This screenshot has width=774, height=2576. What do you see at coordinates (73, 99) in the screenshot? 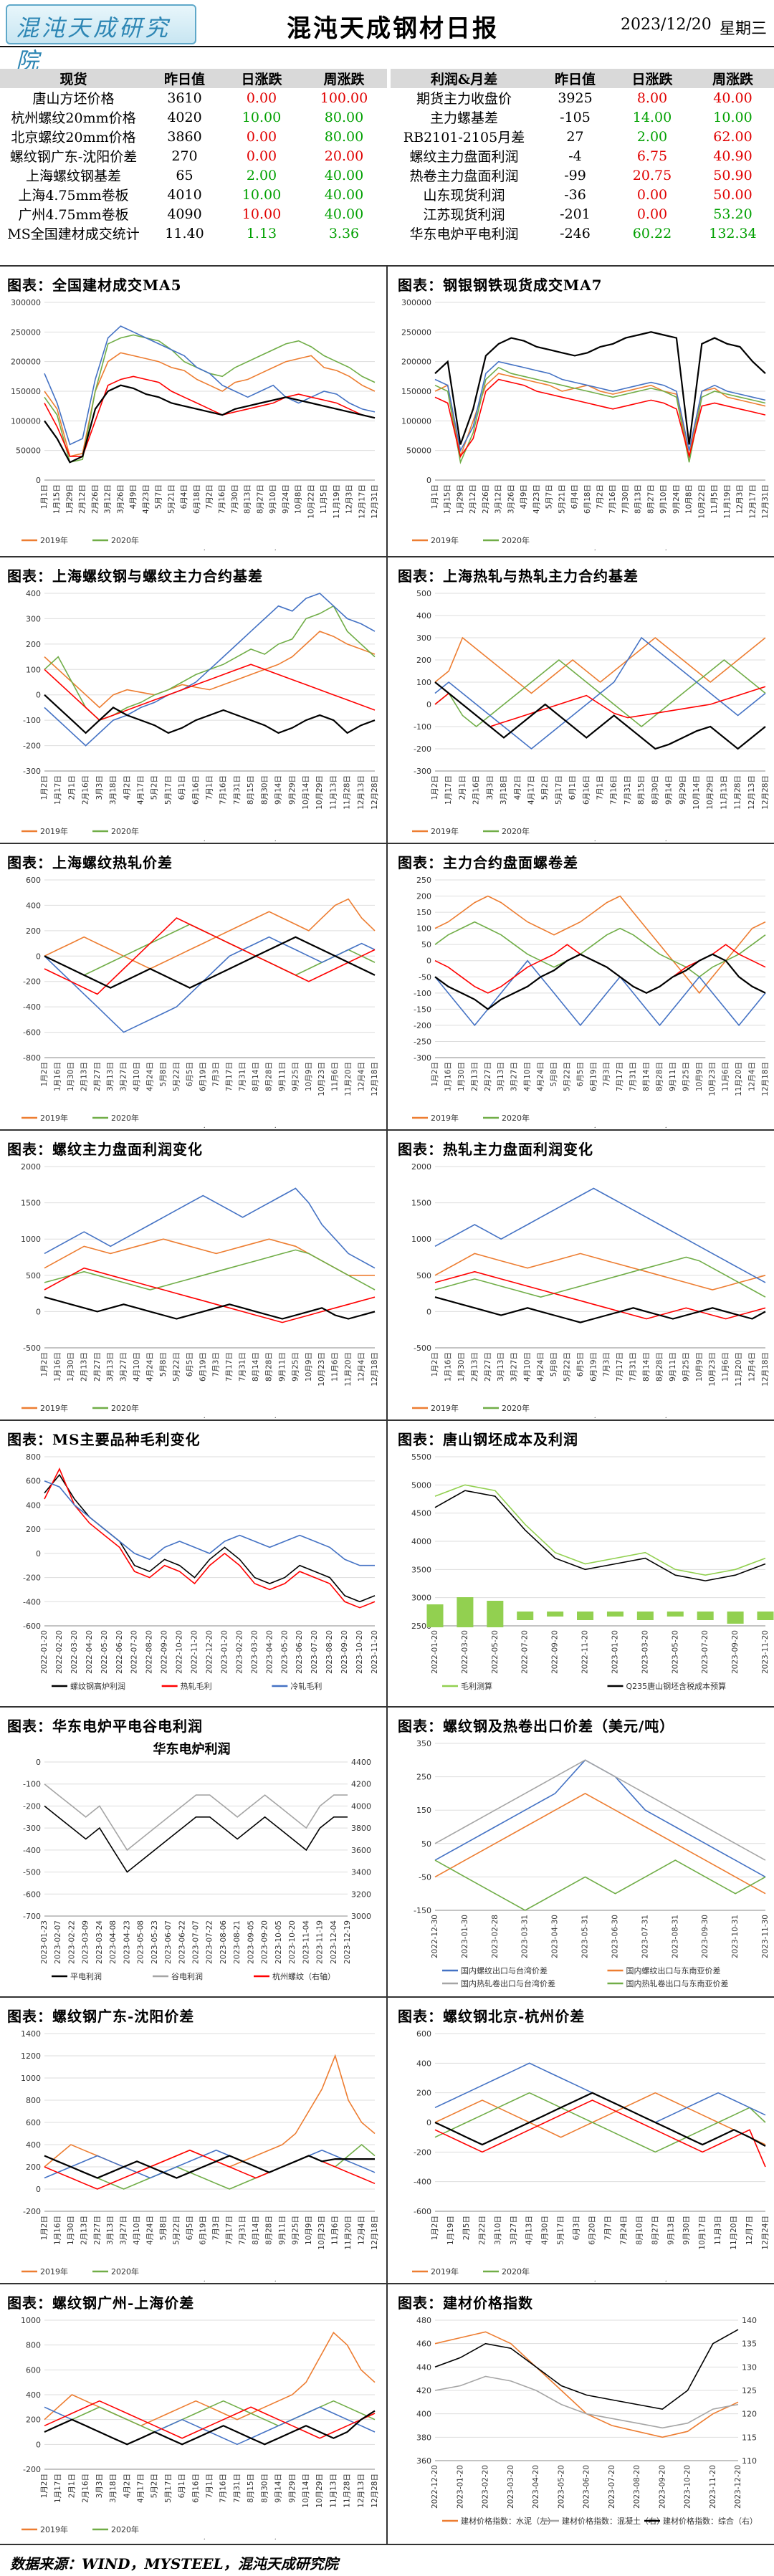
I see `quote-cell-name: 唐山方坯价格` at bounding box center [73, 99].